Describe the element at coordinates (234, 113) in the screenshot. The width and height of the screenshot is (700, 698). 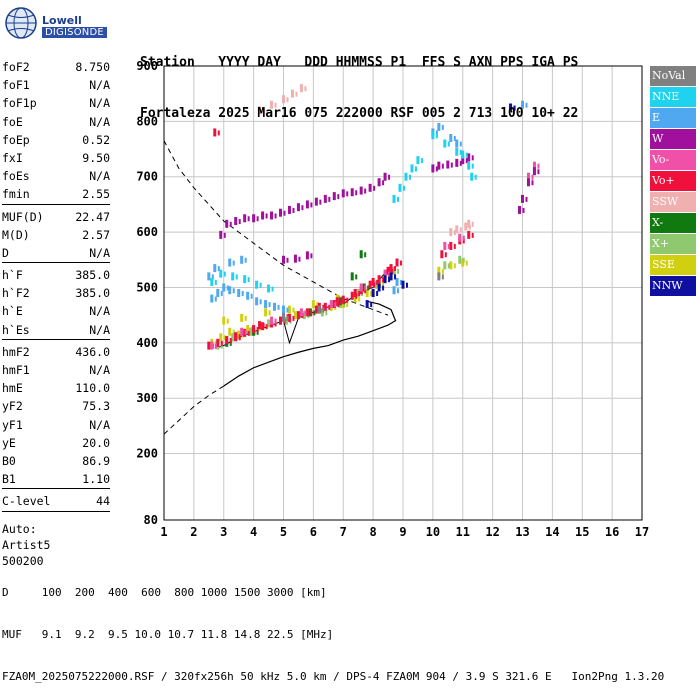
I see `header-value: 2025` at that location.